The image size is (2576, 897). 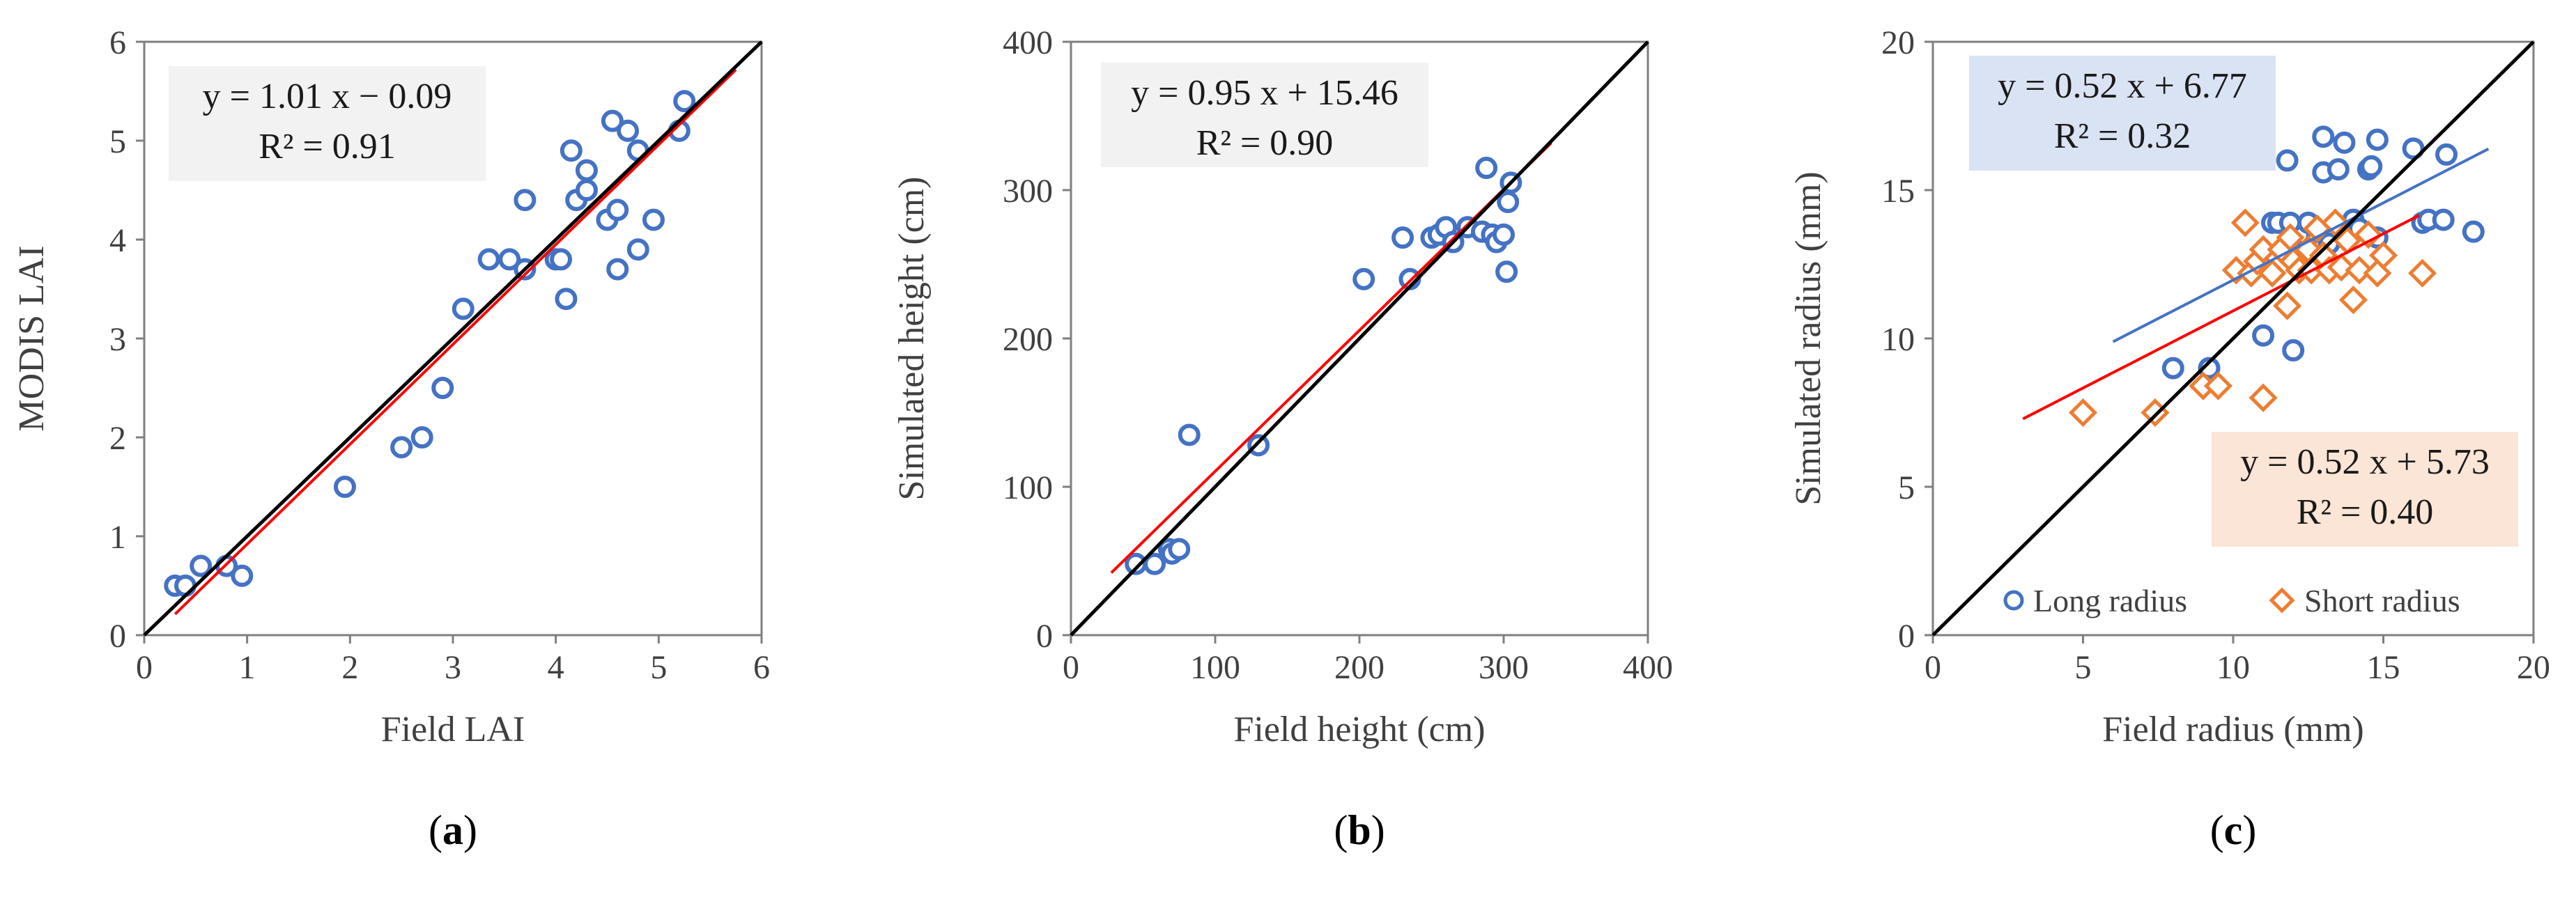 I want to click on y-axis-label: Simulated height (cm), so click(x=912, y=338).